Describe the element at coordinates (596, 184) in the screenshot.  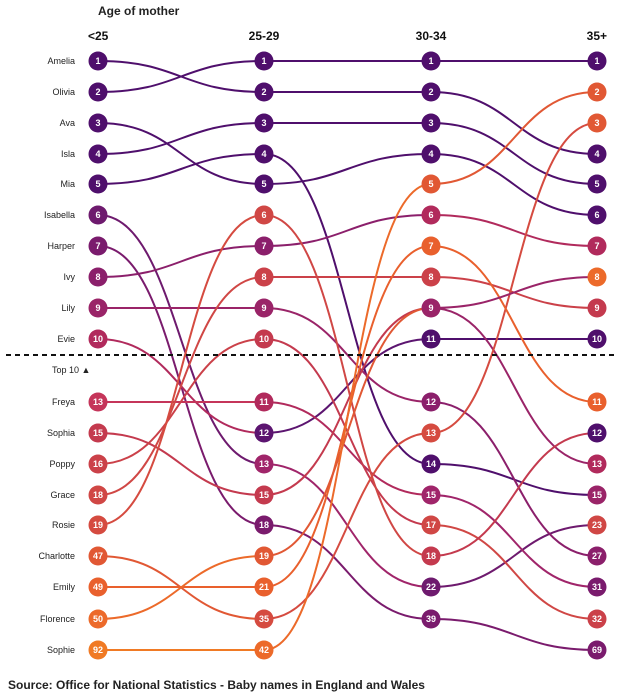
I see `rank-node-label: 5` at that location.